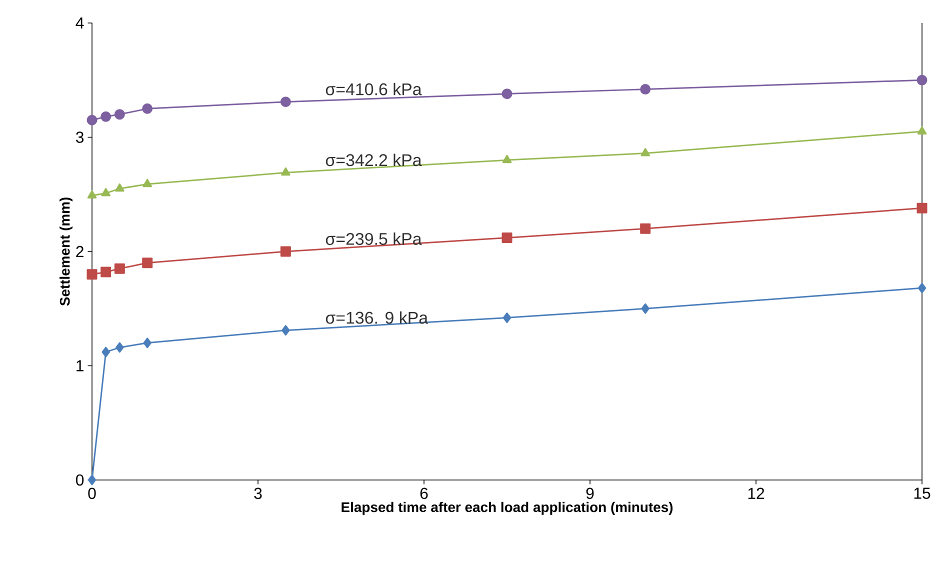  Describe the element at coordinates (507, 508) in the screenshot. I see `x-axis-title: Elapsed time after each load application (minutes)` at that location.